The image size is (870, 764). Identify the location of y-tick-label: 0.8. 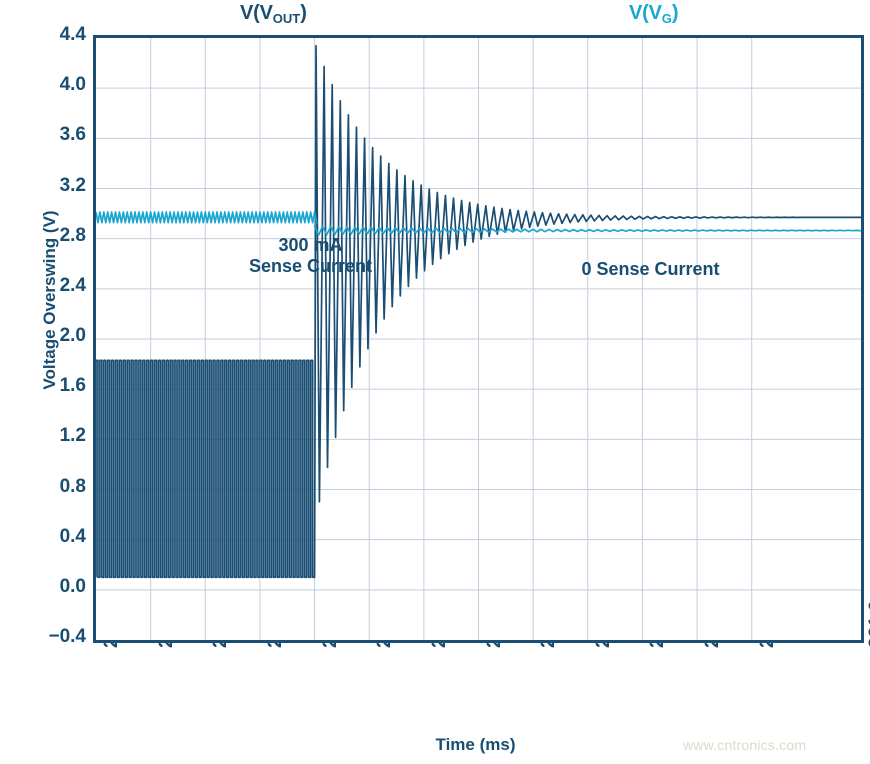
(72, 486).